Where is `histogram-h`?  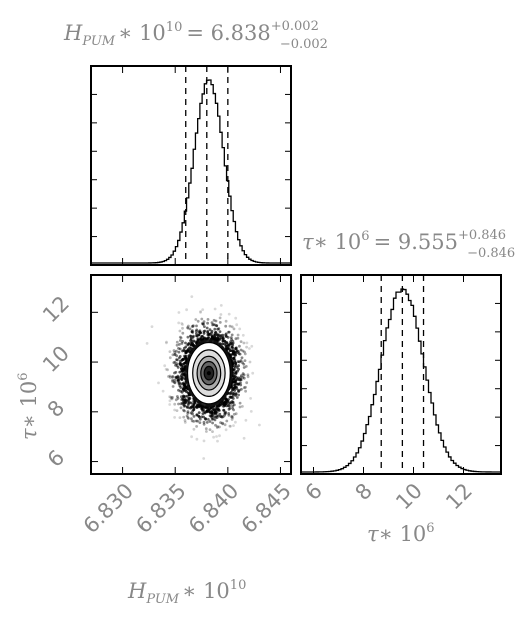 histogram-h is located at coordinates (191, 171).